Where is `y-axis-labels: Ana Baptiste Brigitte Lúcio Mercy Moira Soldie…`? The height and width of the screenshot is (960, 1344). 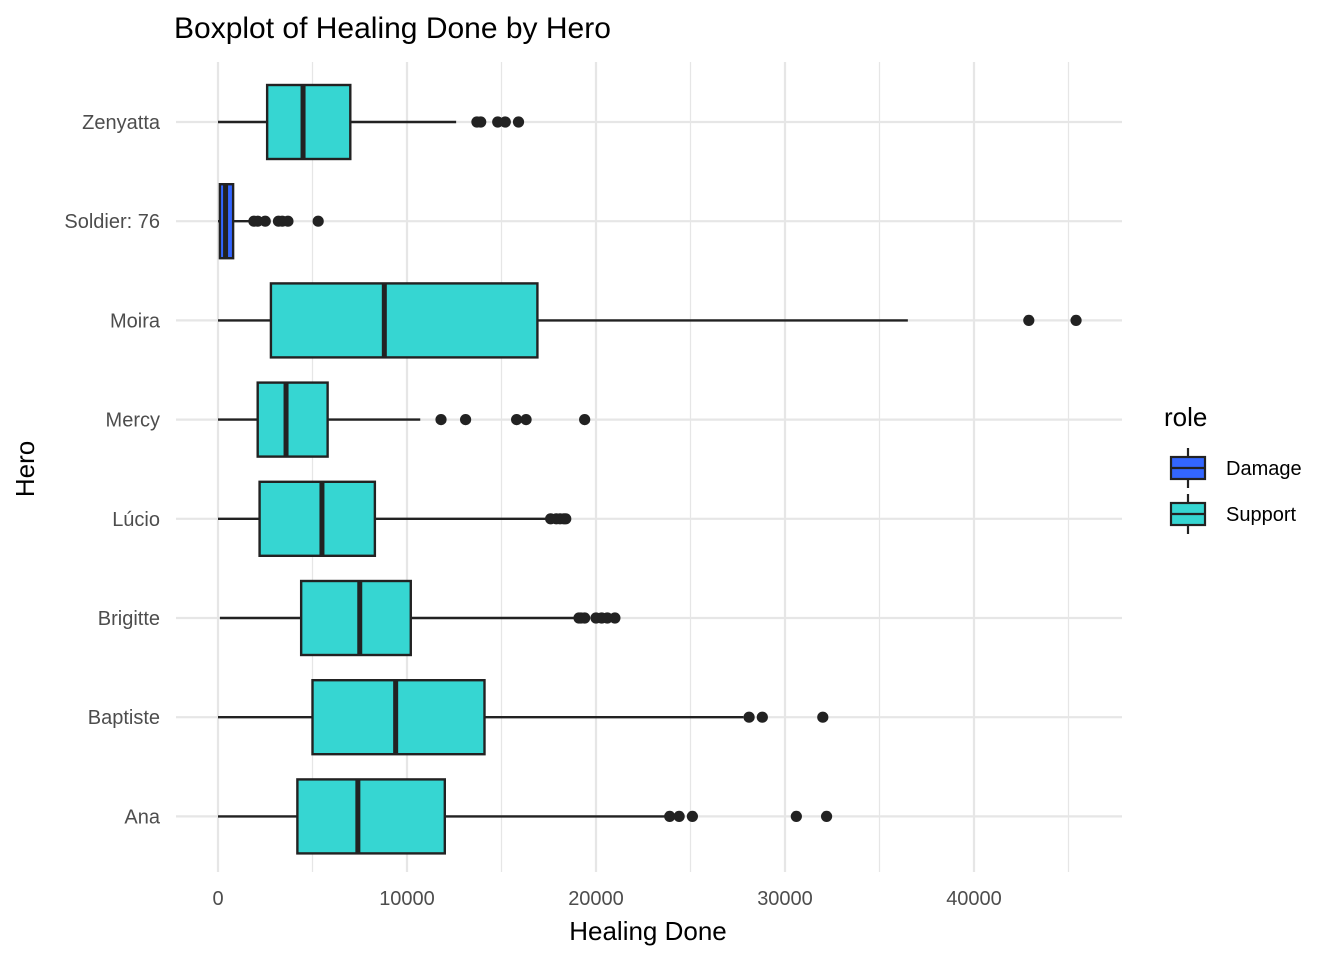 y-axis-labels: Ana Baptiste Brigitte Lúcio Mercy Moira Soldie… is located at coordinates (112, 470).